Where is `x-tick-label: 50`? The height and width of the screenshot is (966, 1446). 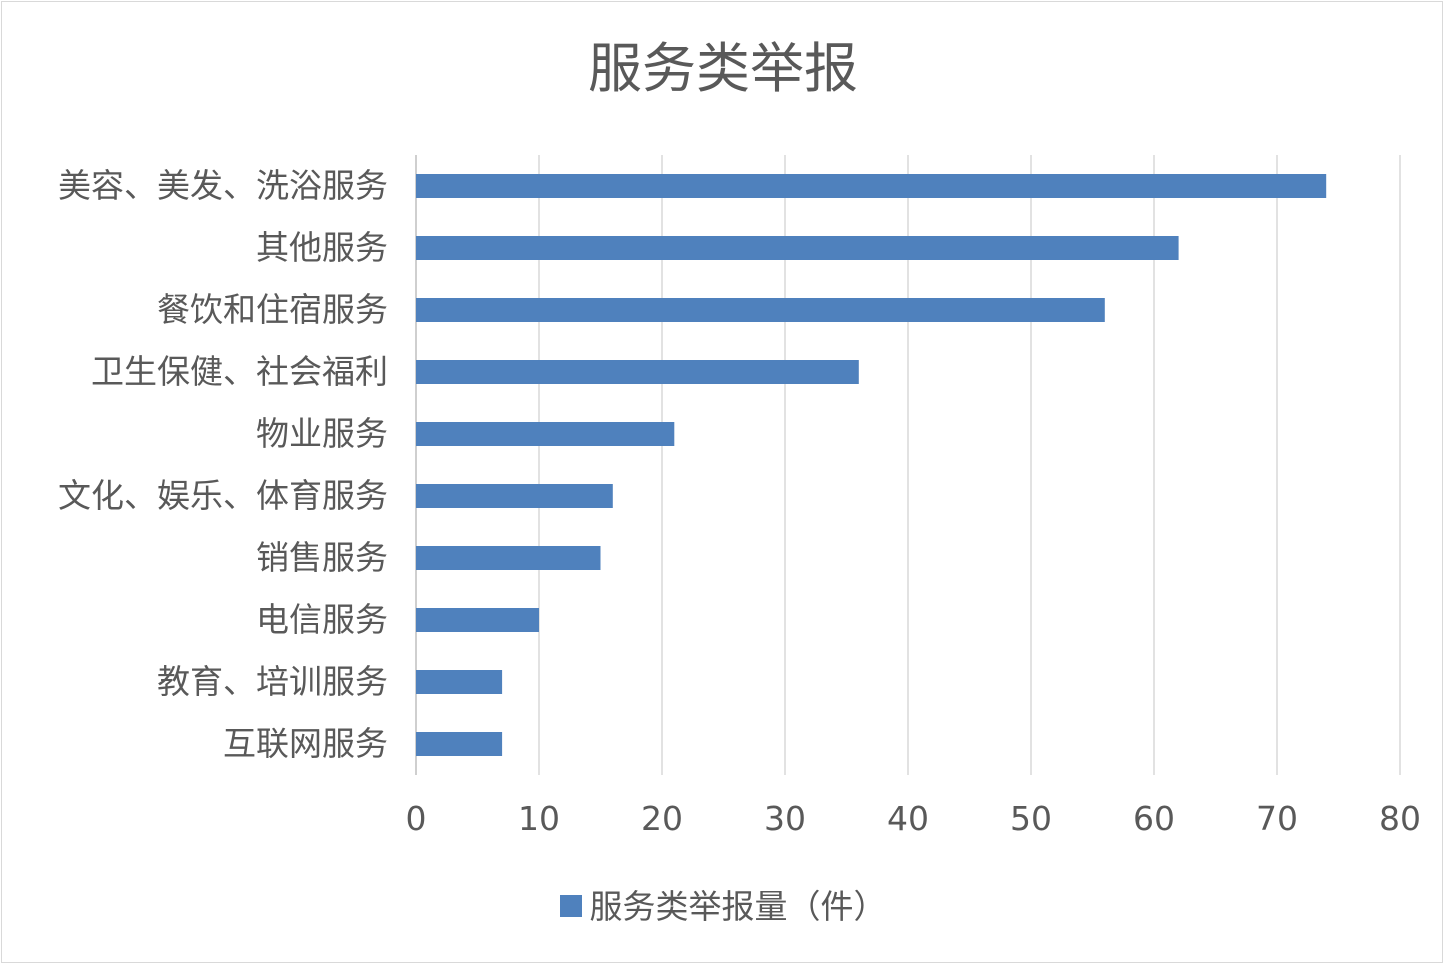
x-tick-label: 50 is located at coordinates (1031, 818).